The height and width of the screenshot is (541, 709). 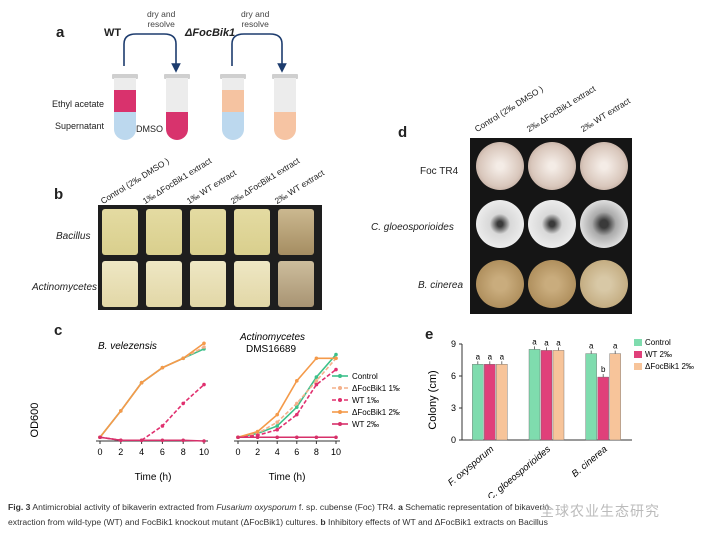 I want to click on chart-e-y-tick-label: 3, so click(x=453, y=408).